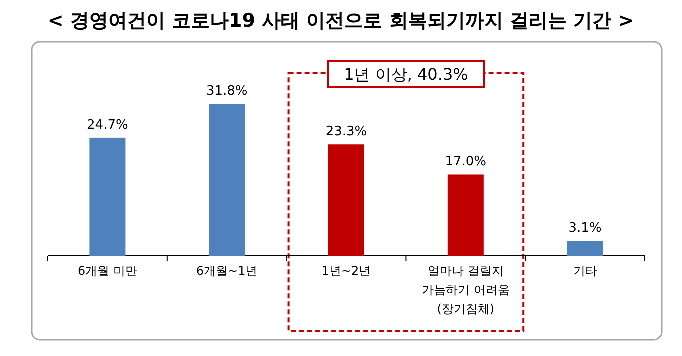 This screenshot has height=356, width=682. I want to click on x-tick-label: 6개월~1년, so click(227, 271).